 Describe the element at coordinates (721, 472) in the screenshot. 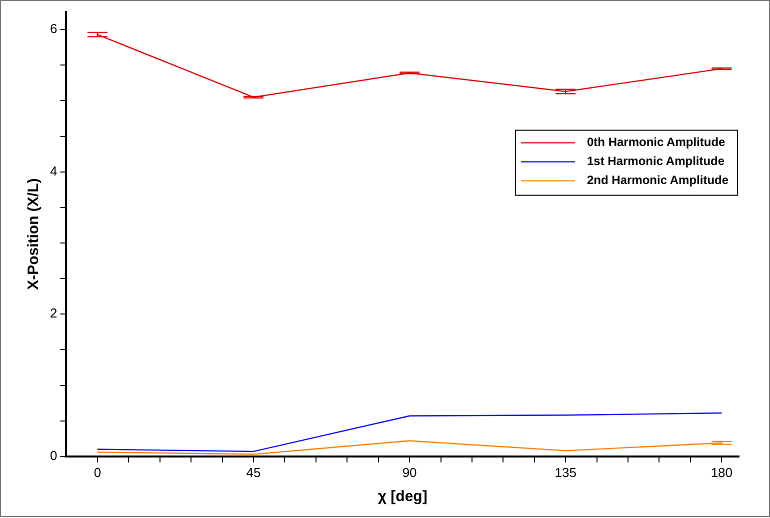

I see `x-tick-label: 180` at that location.